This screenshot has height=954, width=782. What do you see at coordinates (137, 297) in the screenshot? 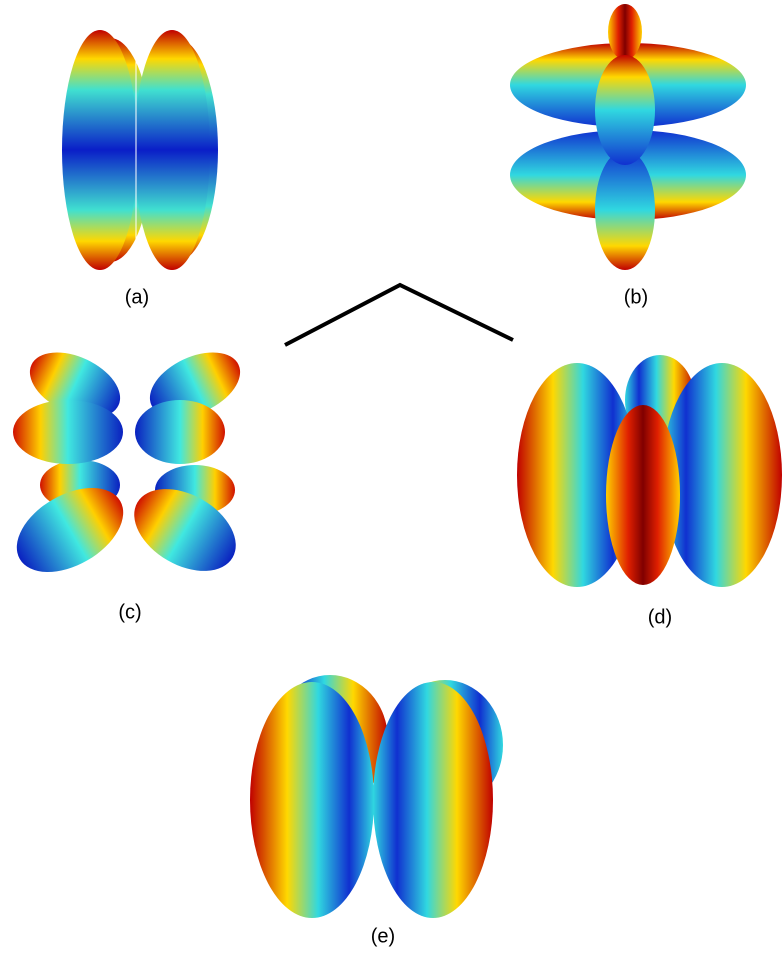
I see `panel-label: (a)` at bounding box center [137, 297].